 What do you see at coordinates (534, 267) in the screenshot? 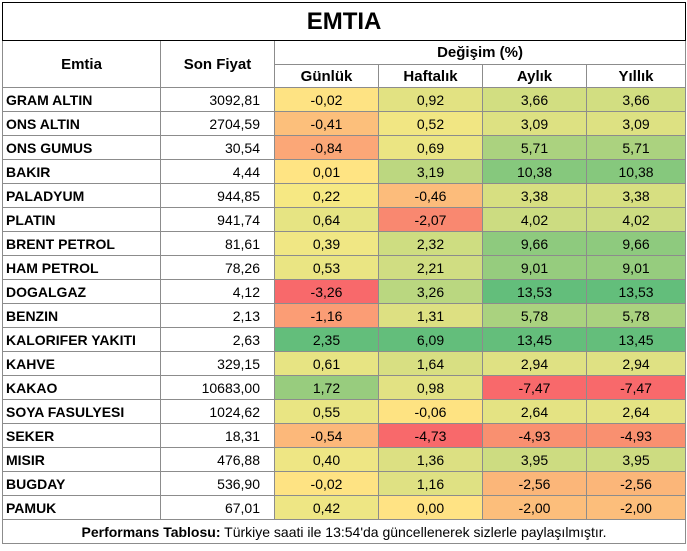
I see `monthly-change: 9,01` at bounding box center [534, 267].